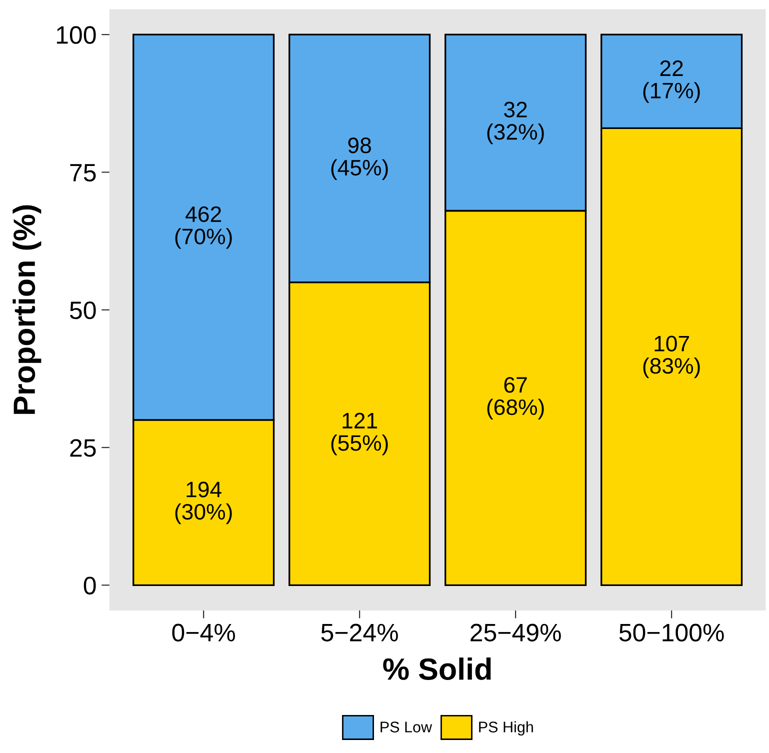  I want to click on data-label: 462 (70%), so click(203, 227).